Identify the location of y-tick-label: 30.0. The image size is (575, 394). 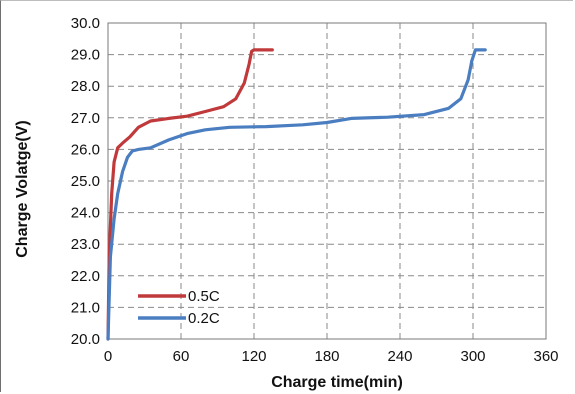
(85, 23).